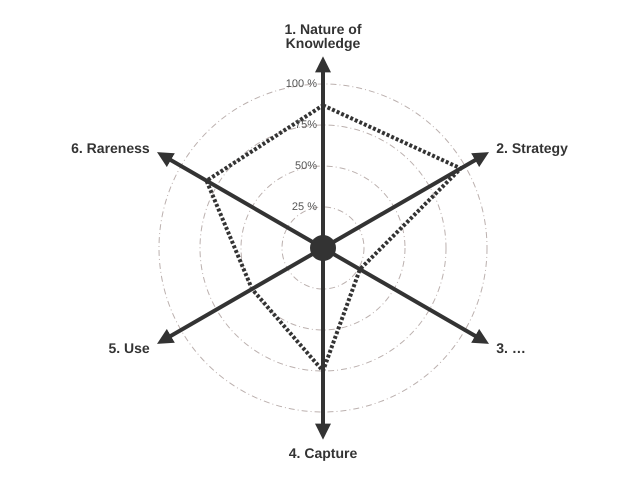 This screenshot has height=479, width=629. What do you see at coordinates (110, 148) in the screenshot?
I see `spoke-label: 6. Rareness` at bounding box center [110, 148].